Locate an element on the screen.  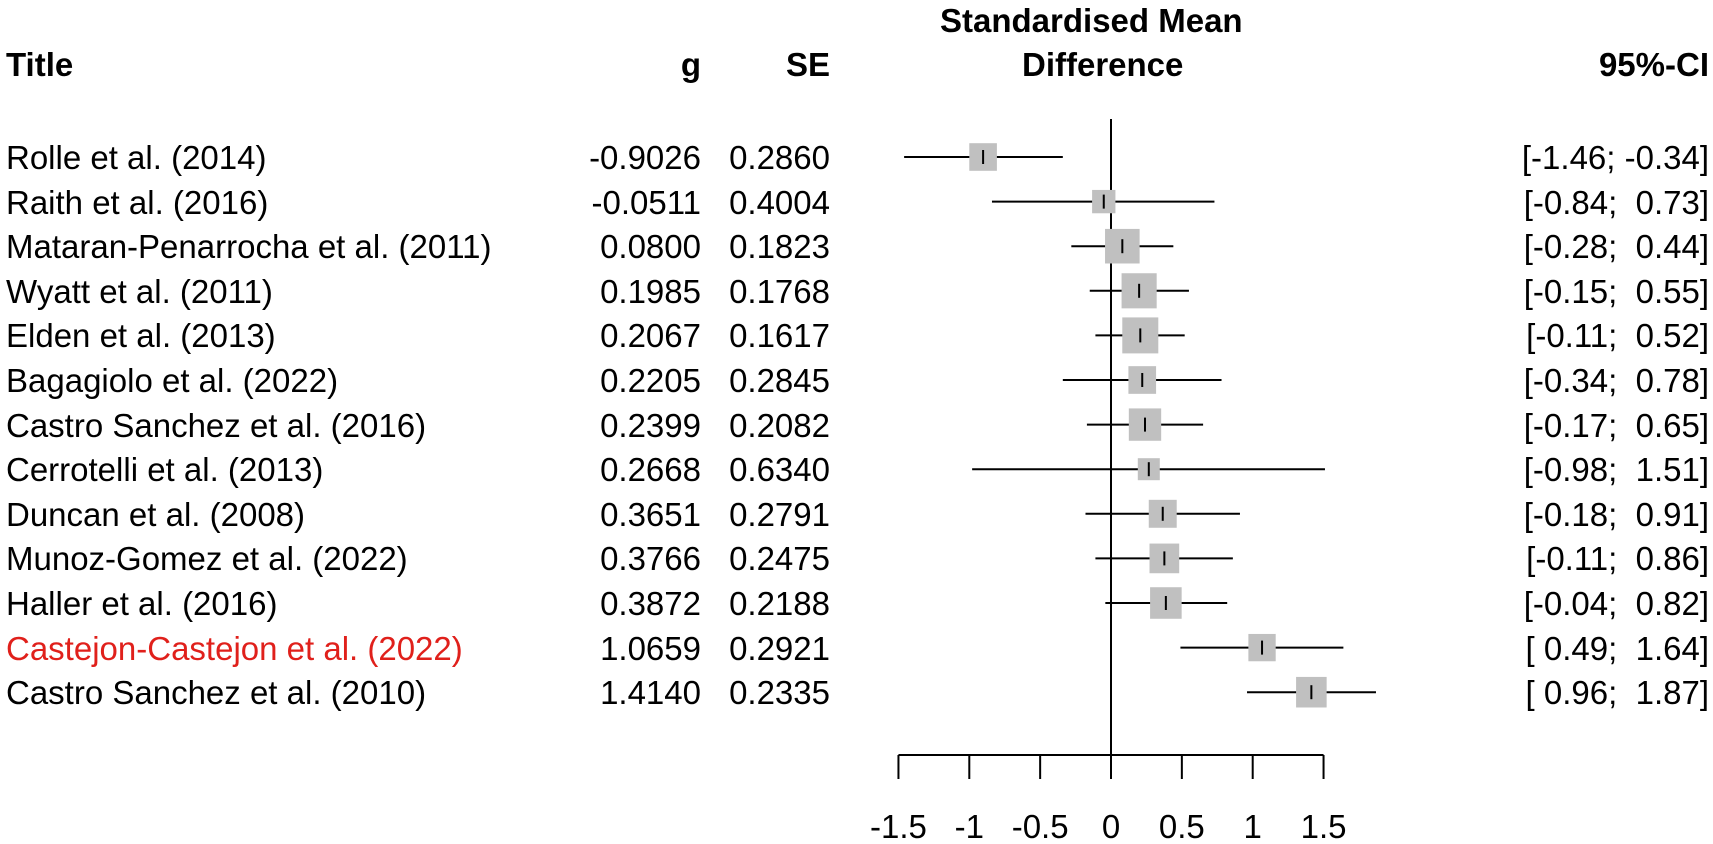
study-title: Raith et al. (2016) is located at coordinates (137, 202).